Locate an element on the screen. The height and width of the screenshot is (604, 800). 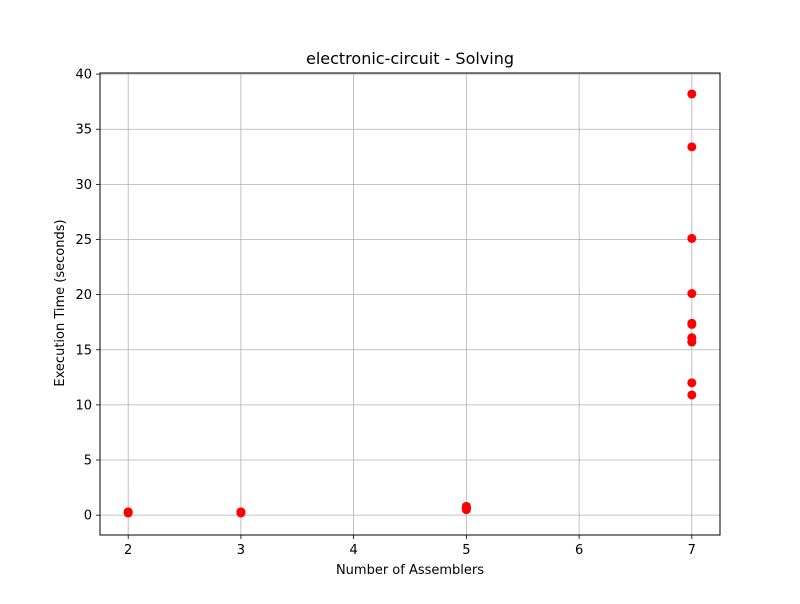
x-tick-label: 3 is located at coordinates (241, 550).